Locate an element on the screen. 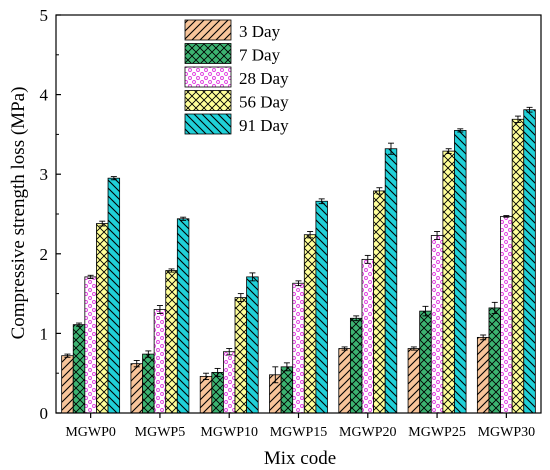  y-tick-label: 2 is located at coordinates (44, 254).